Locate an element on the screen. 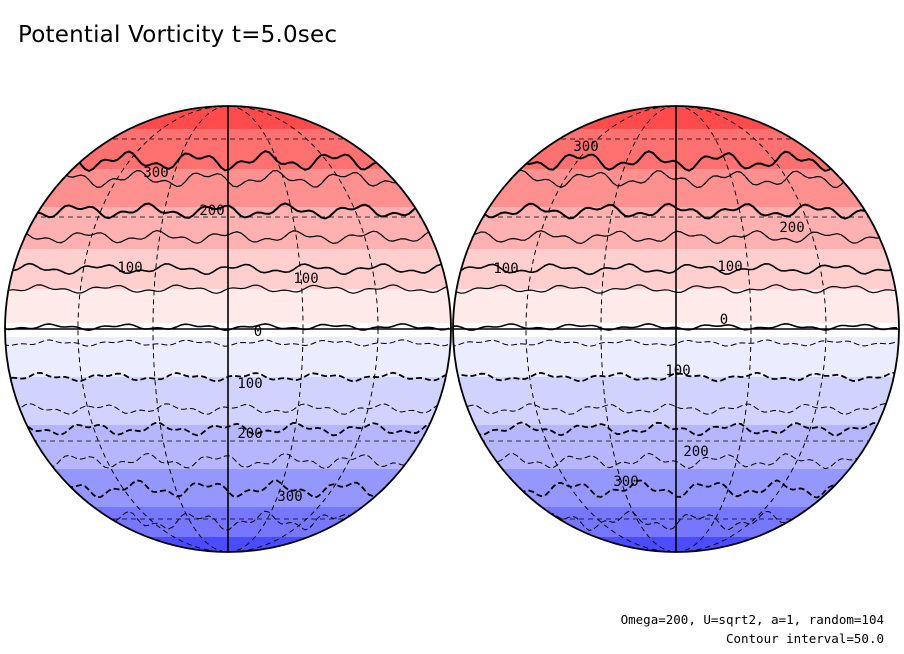 The width and height of the screenshot is (904, 654). parameter-note: Omega=200, U=sqrt2, a=1, random=104 is located at coordinates (752, 619).